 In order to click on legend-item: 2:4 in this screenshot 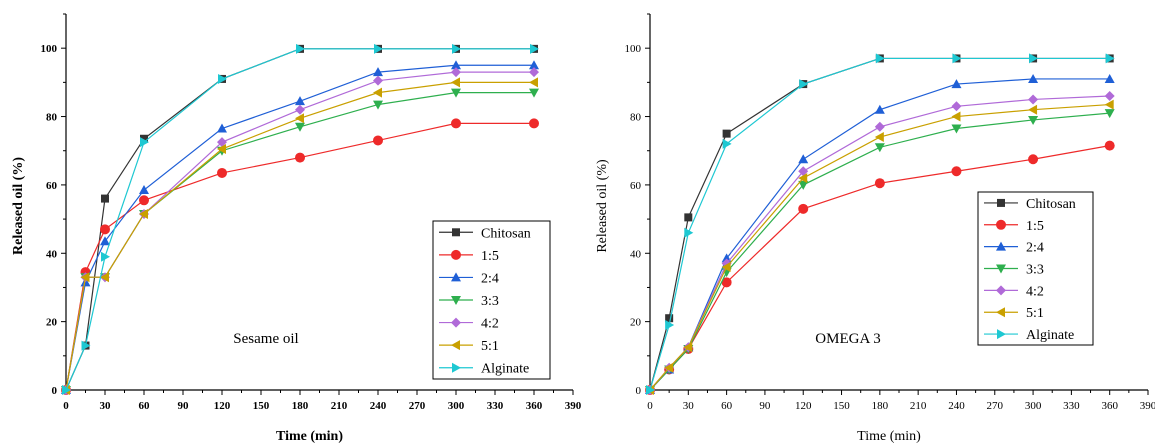, I will do `click(469, 278)`.